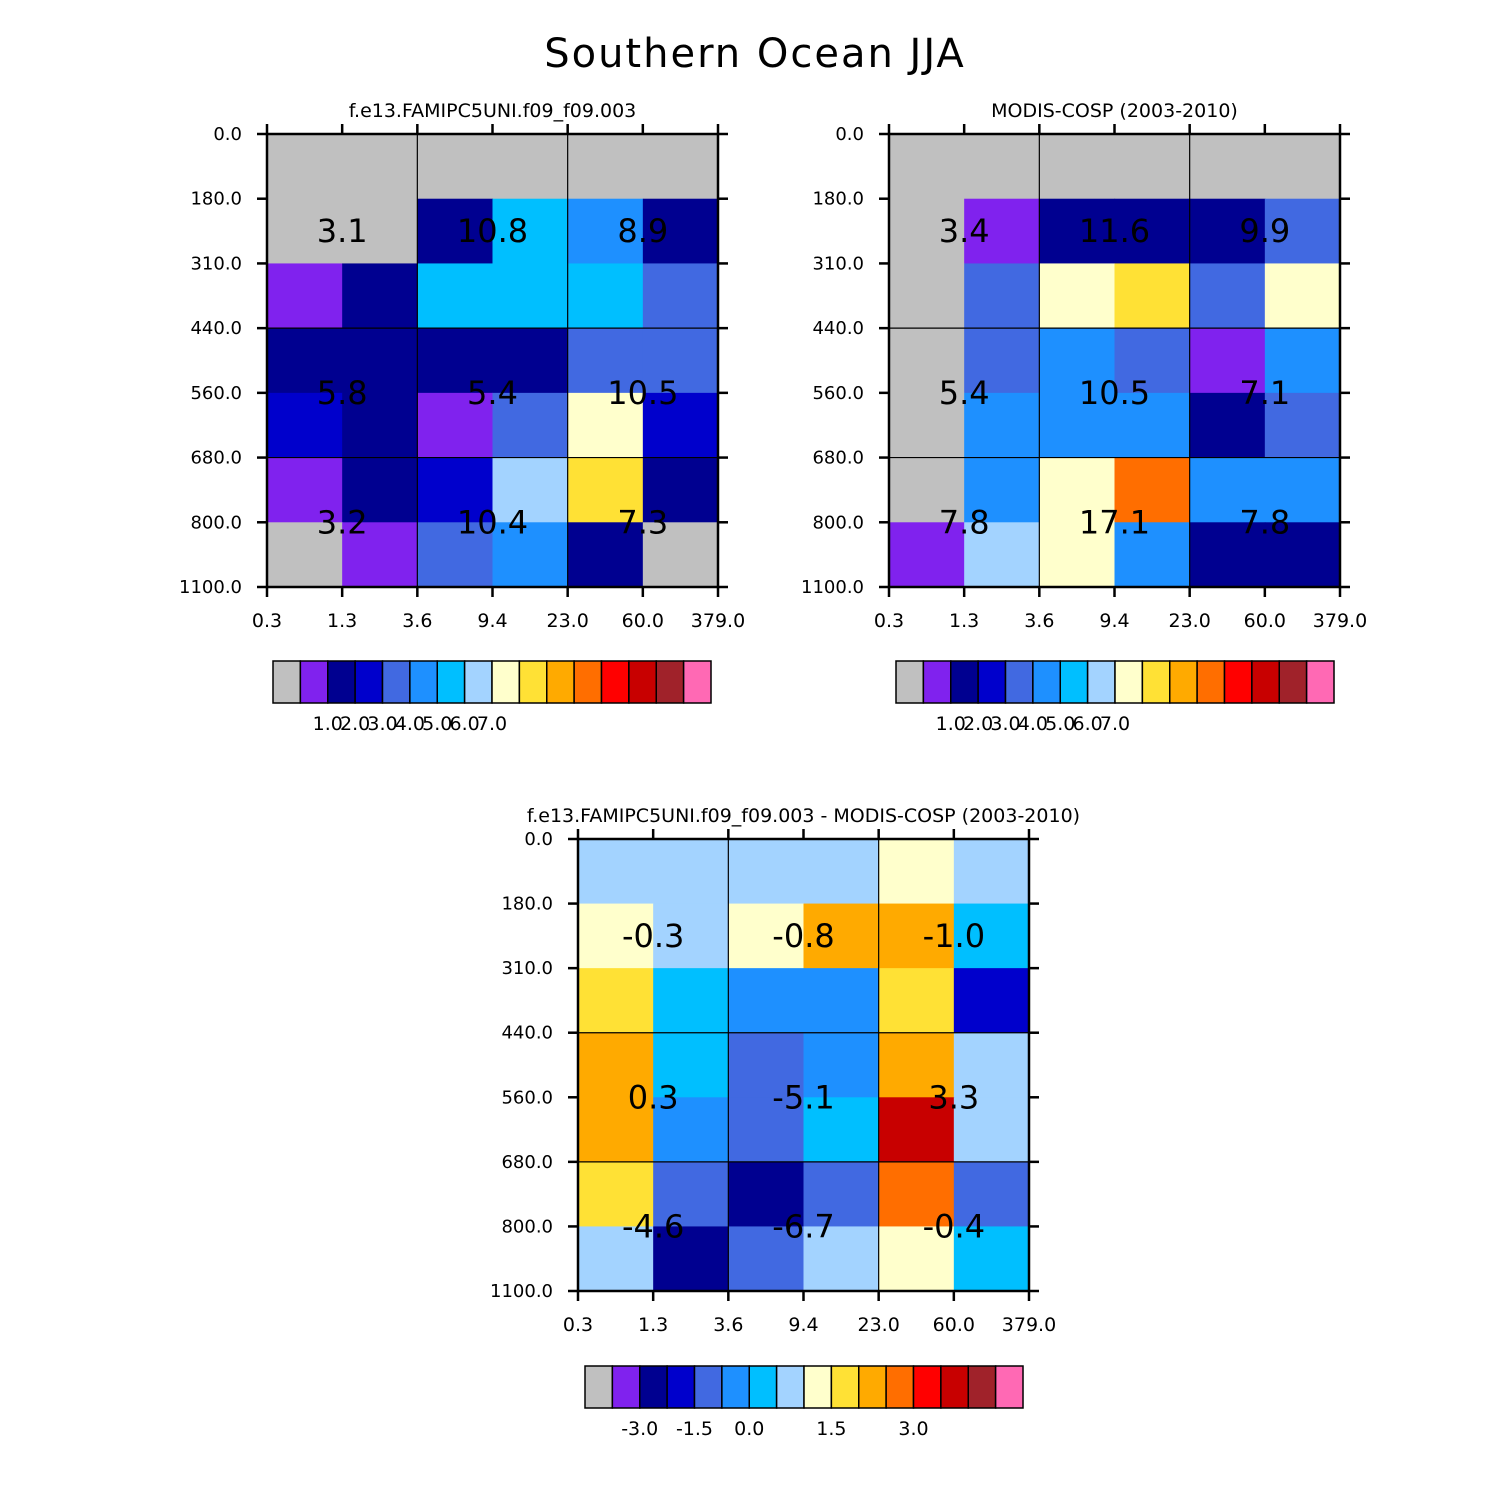 This screenshot has width=1510, height=1510. Describe the element at coordinates (639, 1429) in the screenshot. I see `colorbar-label: -3.0` at that location.